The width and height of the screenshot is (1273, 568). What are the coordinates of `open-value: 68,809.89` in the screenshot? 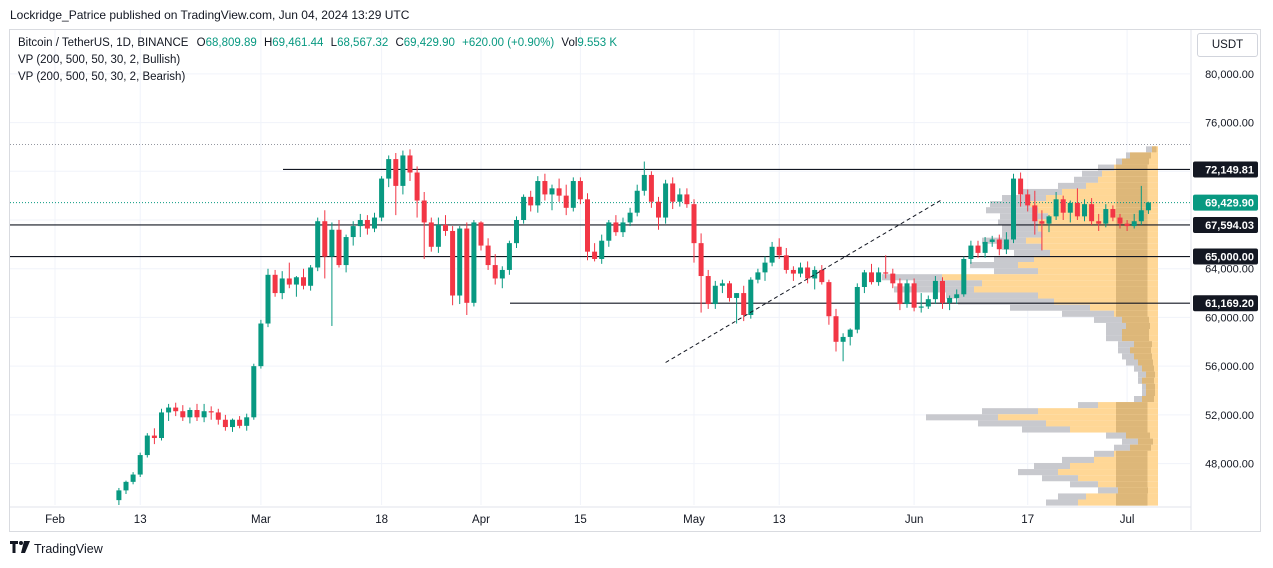 It's located at (231, 43).